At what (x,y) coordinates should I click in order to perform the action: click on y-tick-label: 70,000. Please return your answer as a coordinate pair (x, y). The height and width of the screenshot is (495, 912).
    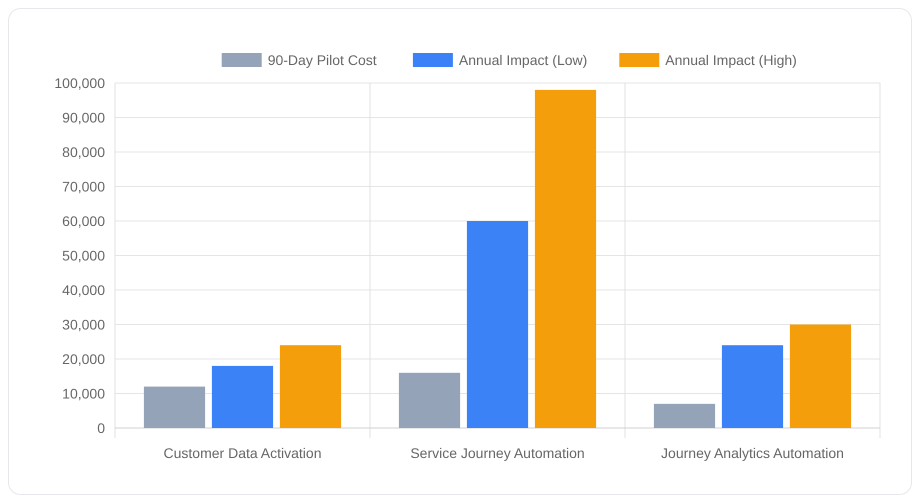
    Looking at the image, I should click on (84, 186).